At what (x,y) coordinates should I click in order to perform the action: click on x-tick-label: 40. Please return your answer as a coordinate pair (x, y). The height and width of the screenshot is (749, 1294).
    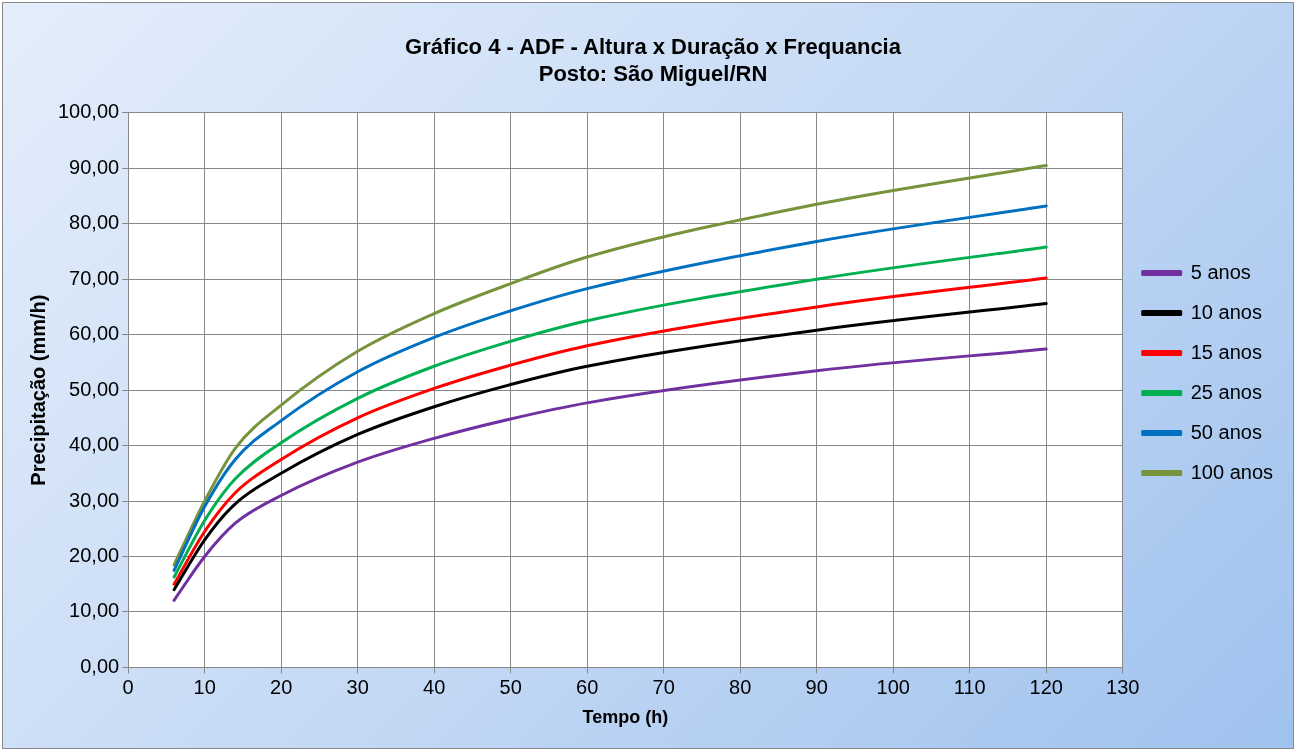
    Looking at the image, I should click on (434, 686).